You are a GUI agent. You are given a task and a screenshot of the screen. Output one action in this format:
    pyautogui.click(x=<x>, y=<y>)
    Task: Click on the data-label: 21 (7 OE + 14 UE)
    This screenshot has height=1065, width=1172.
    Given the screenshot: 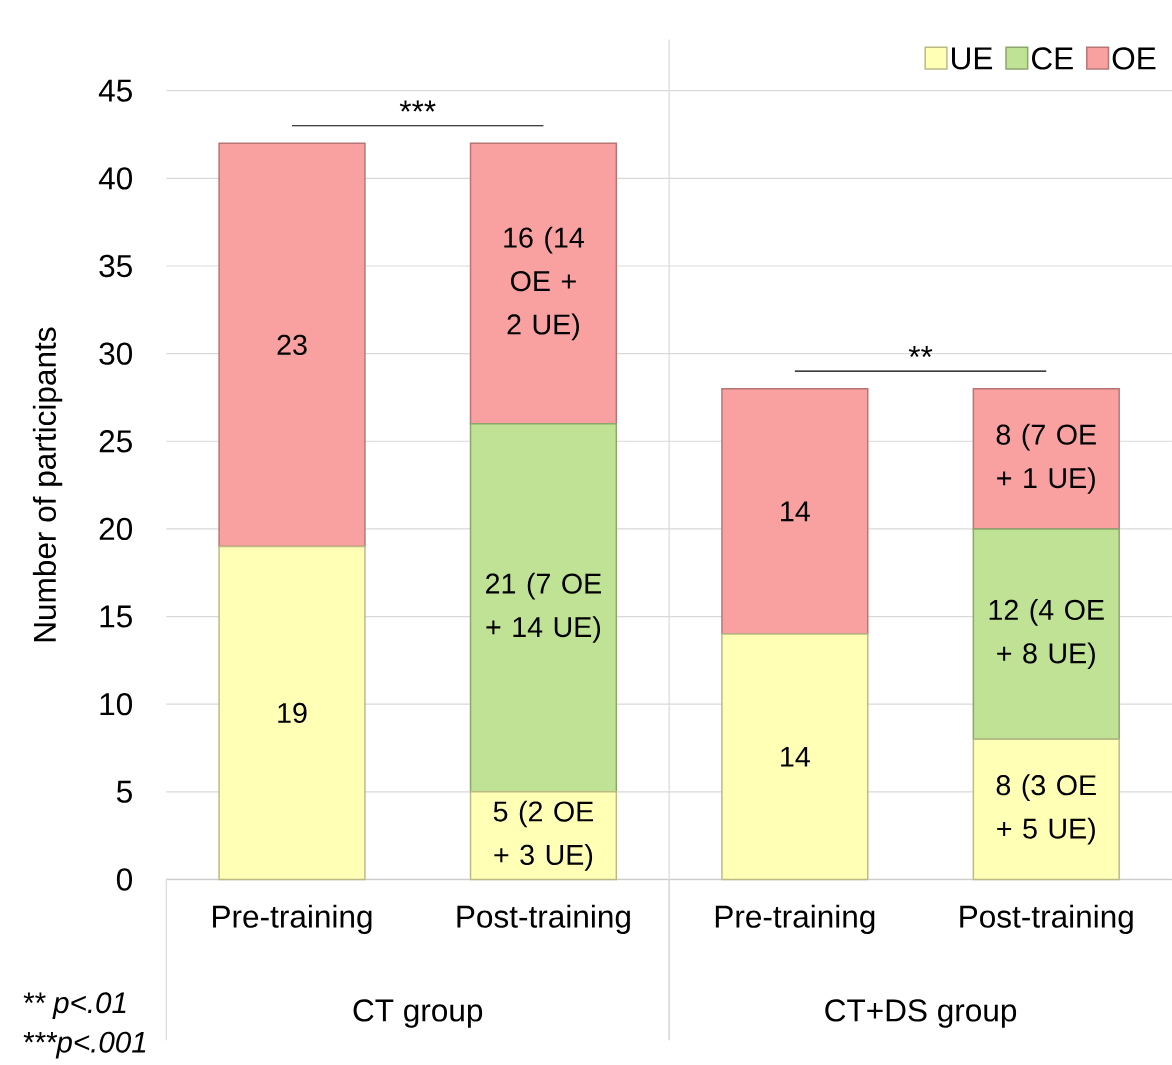 What is the action you would take?
    pyautogui.click(x=543, y=607)
    